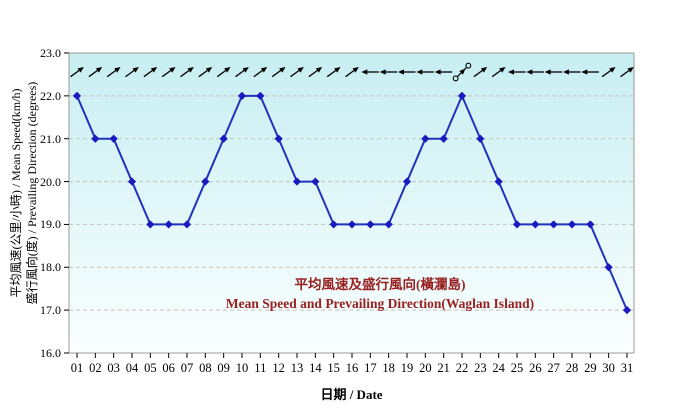  I want to click on y-tick-label: 18.0, so click(50, 267).